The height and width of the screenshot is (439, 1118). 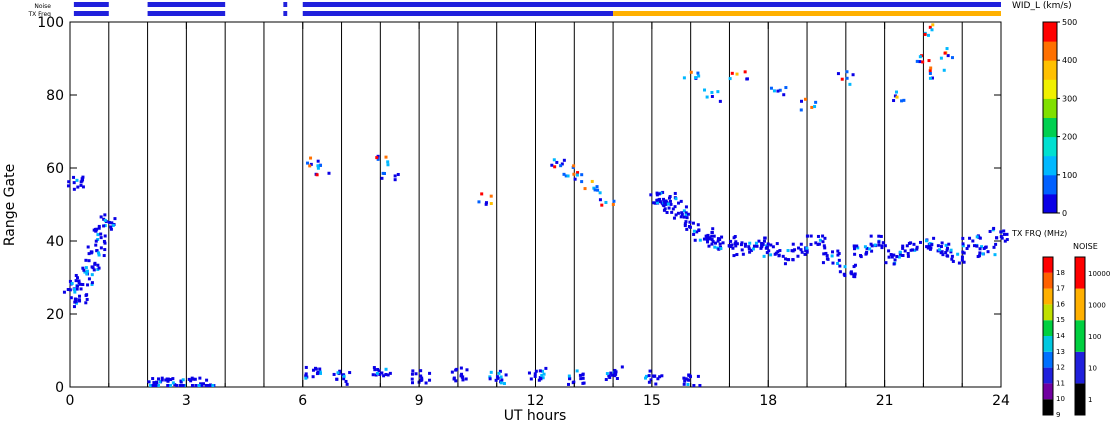 I want to click on txfreq-colorbar-tick-label-0: 9, so click(x=1058, y=415).